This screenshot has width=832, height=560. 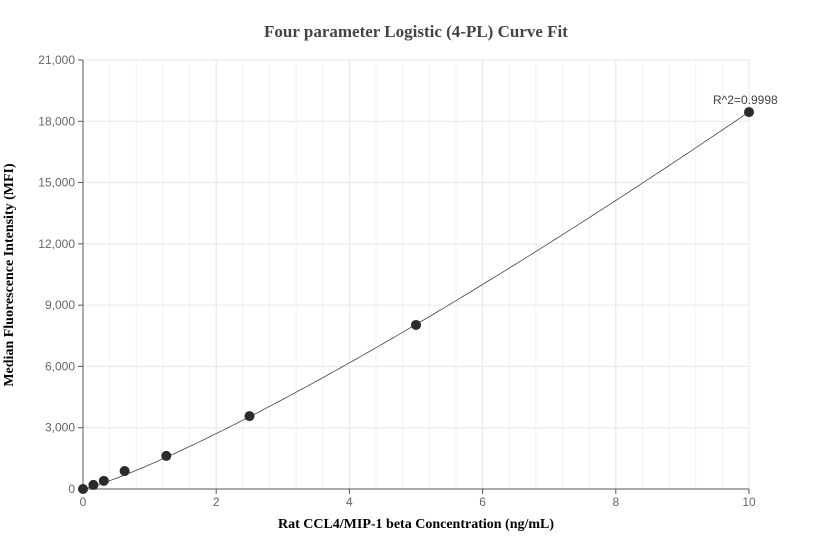 What do you see at coordinates (216, 502) in the screenshot?
I see `x-tick-label: 2` at bounding box center [216, 502].